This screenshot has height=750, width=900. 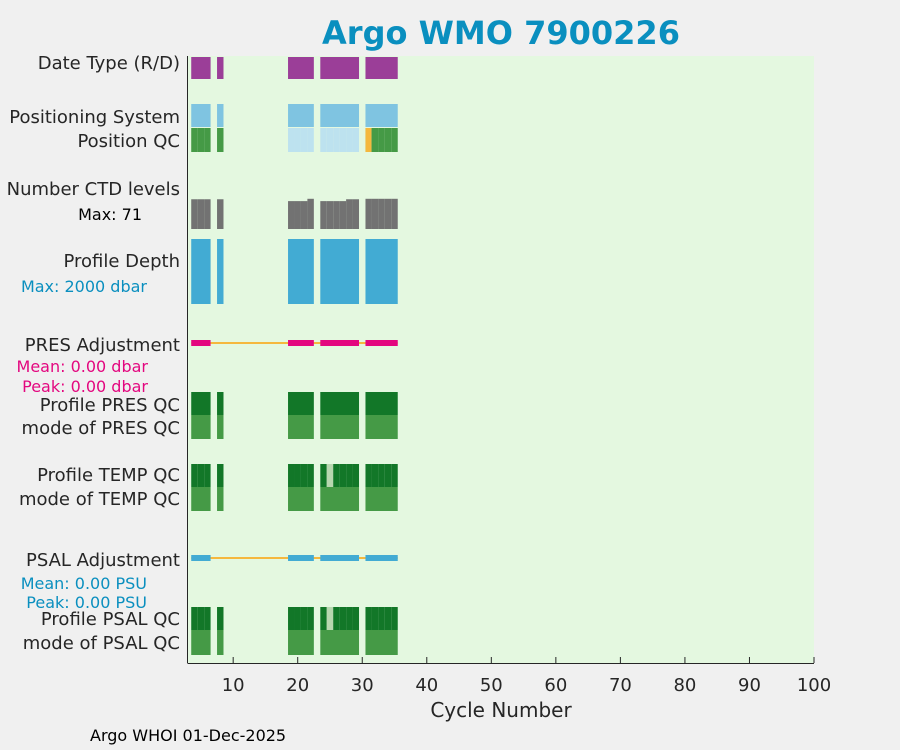 I want to click on x-axis-label: Cycle Number, so click(x=501, y=710).